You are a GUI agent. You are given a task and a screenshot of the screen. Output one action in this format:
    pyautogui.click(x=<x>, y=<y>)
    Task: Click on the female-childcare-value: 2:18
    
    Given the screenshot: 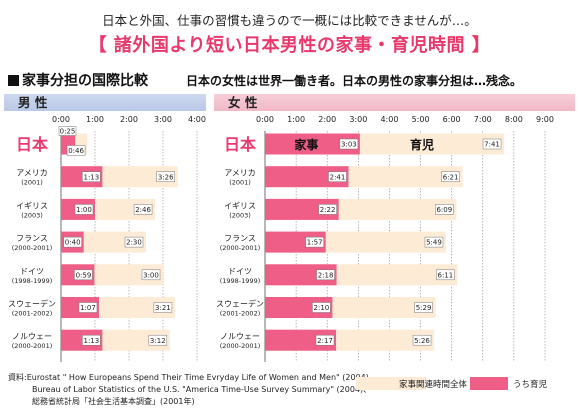 What is the action you would take?
    pyautogui.click(x=326, y=275)
    